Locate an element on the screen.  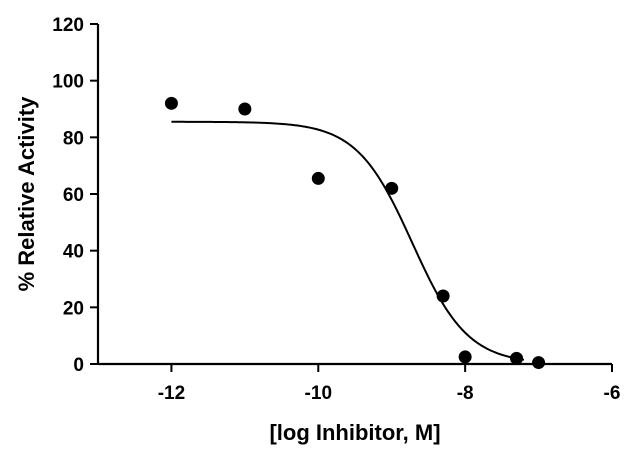
y-tick-label: 20 is located at coordinates (73, 308).